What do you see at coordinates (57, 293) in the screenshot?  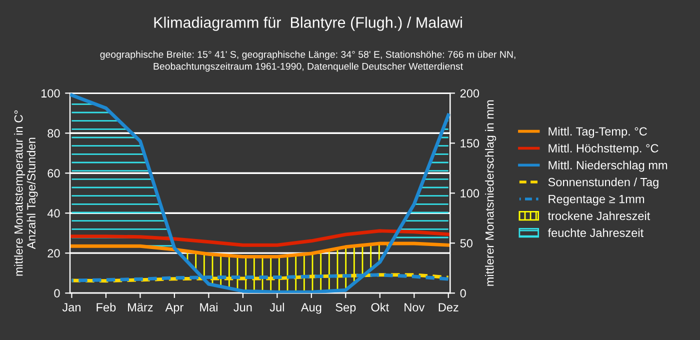 I see `y-tick-label: 0` at bounding box center [57, 293].